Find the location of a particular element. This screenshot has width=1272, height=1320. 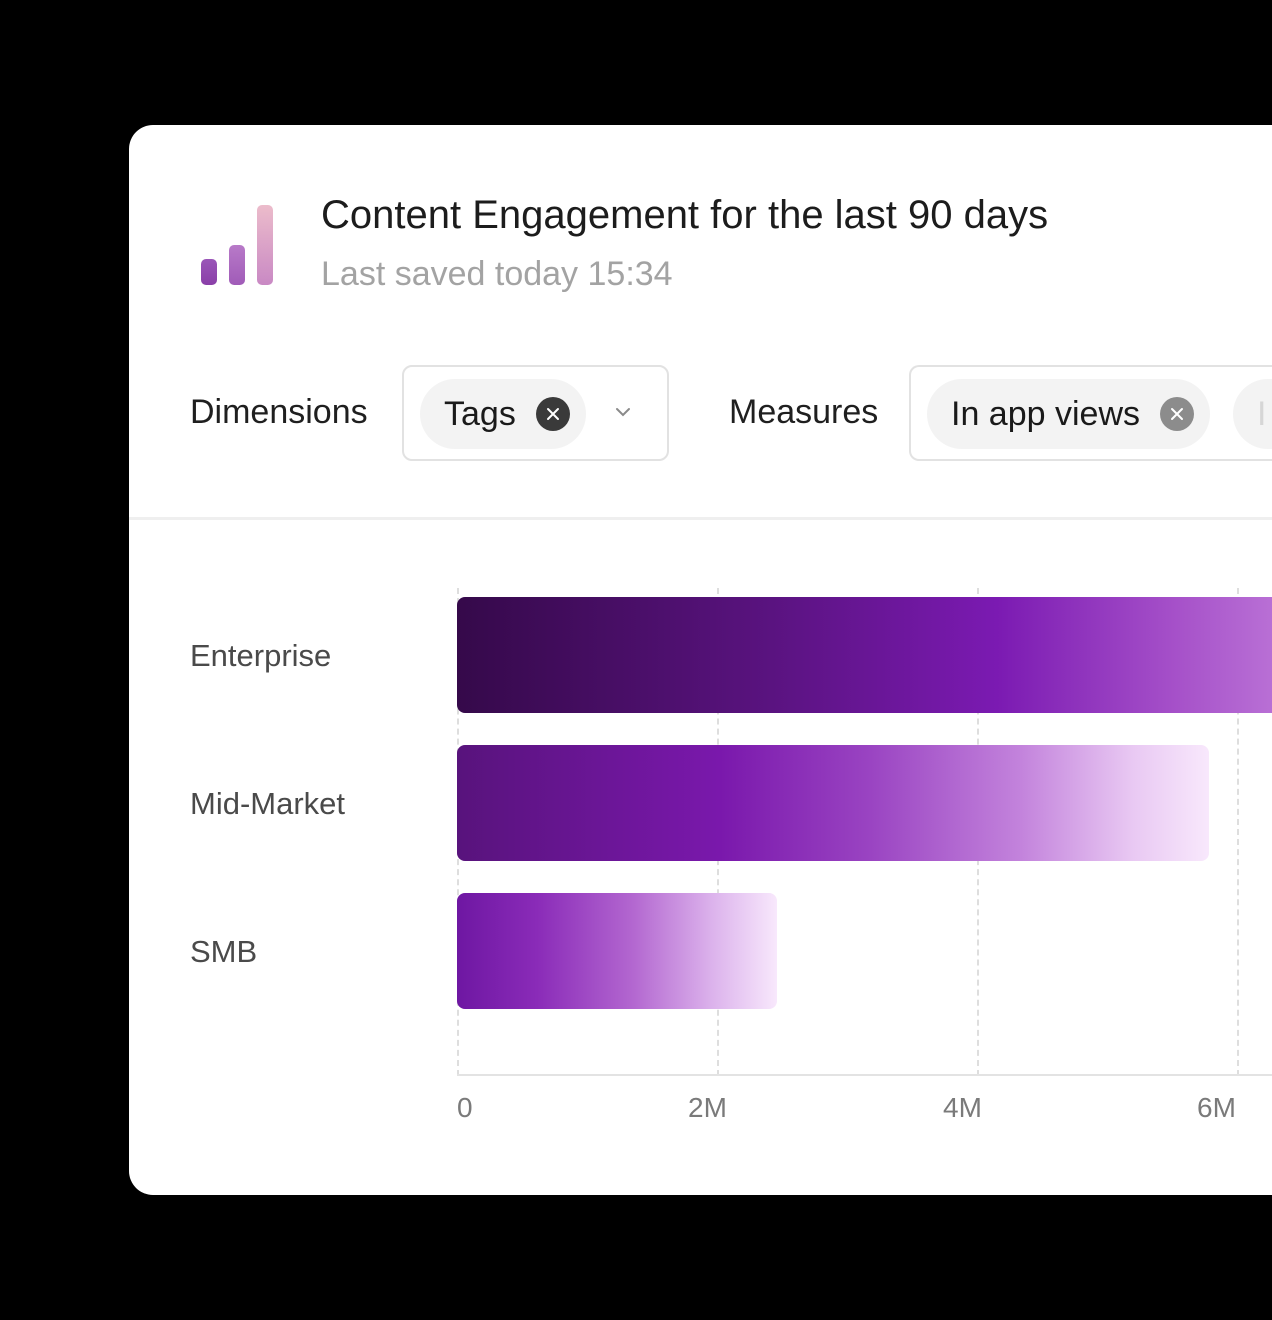

x-axis-line is located at coordinates (864, 1075).